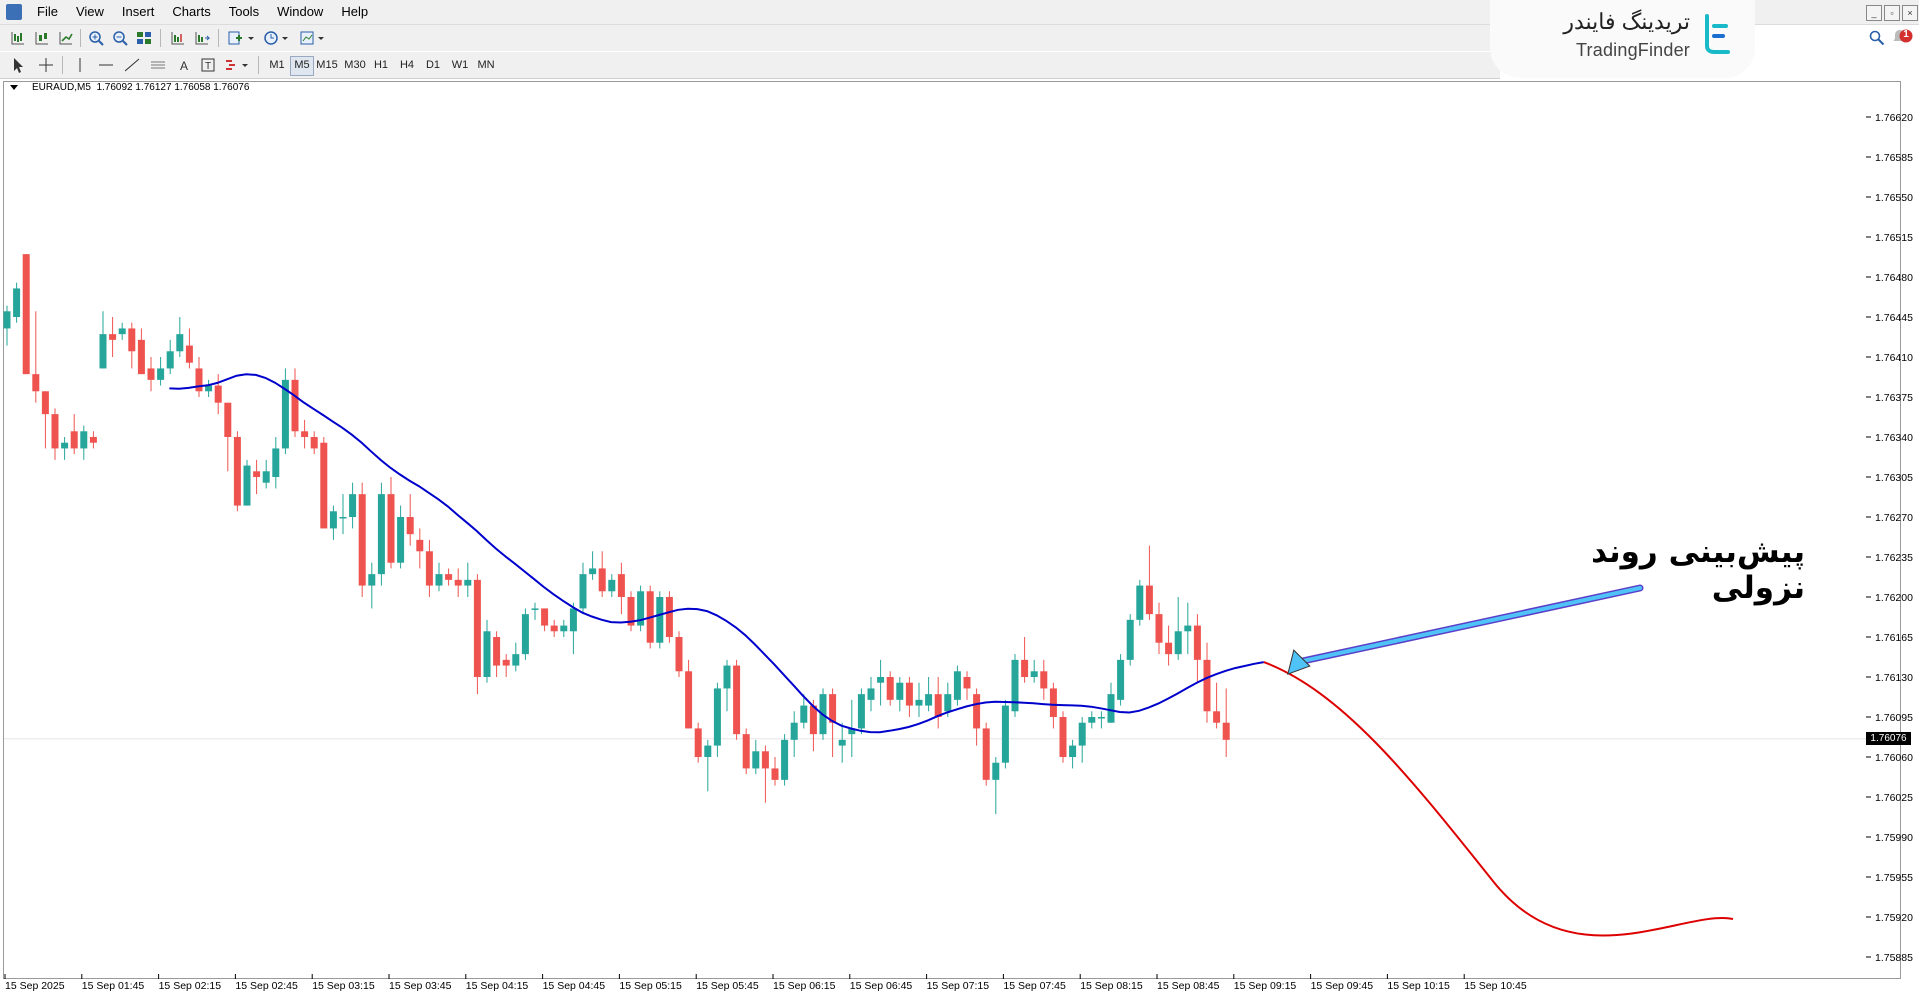 Image resolution: width=1919 pixels, height=996 pixels. Describe the element at coordinates (1894, 158) in the screenshot. I see `price-tick-label: 1.76585` at that location.